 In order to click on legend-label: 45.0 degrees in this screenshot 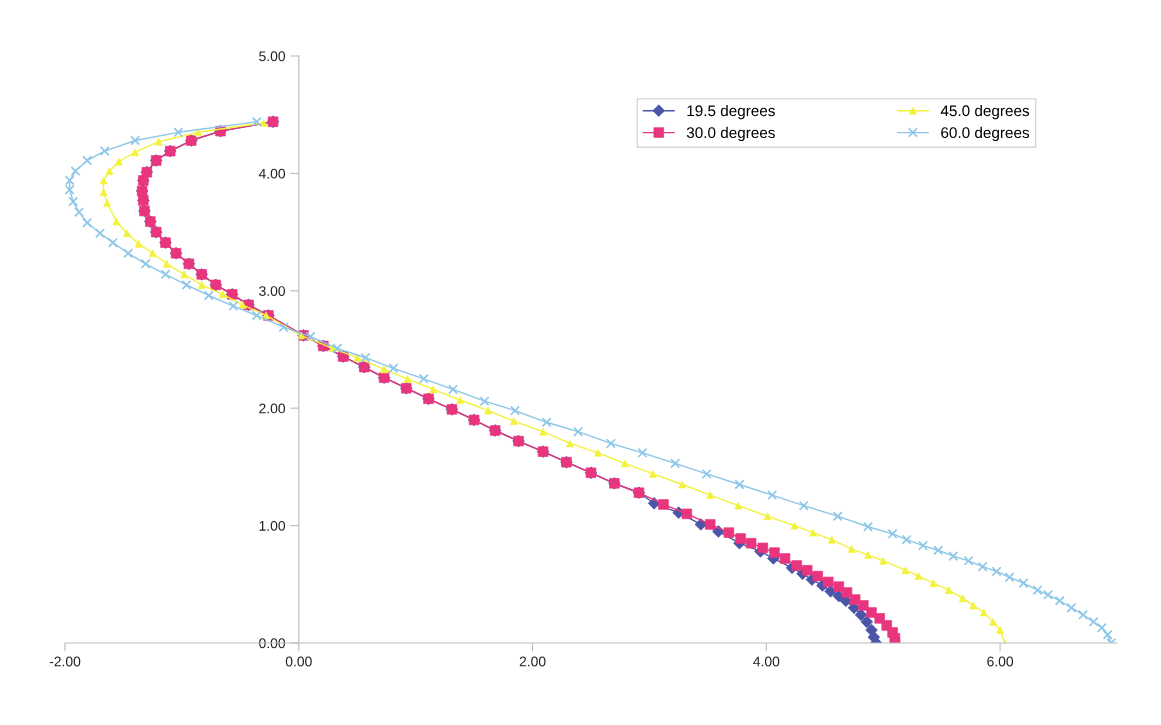, I will do `click(985, 112)`.